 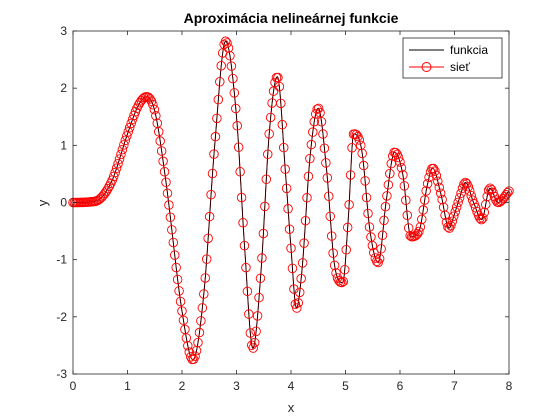 What do you see at coordinates (63, 88) in the screenshot?
I see `y-tick-label: 2` at bounding box center [63, 88].